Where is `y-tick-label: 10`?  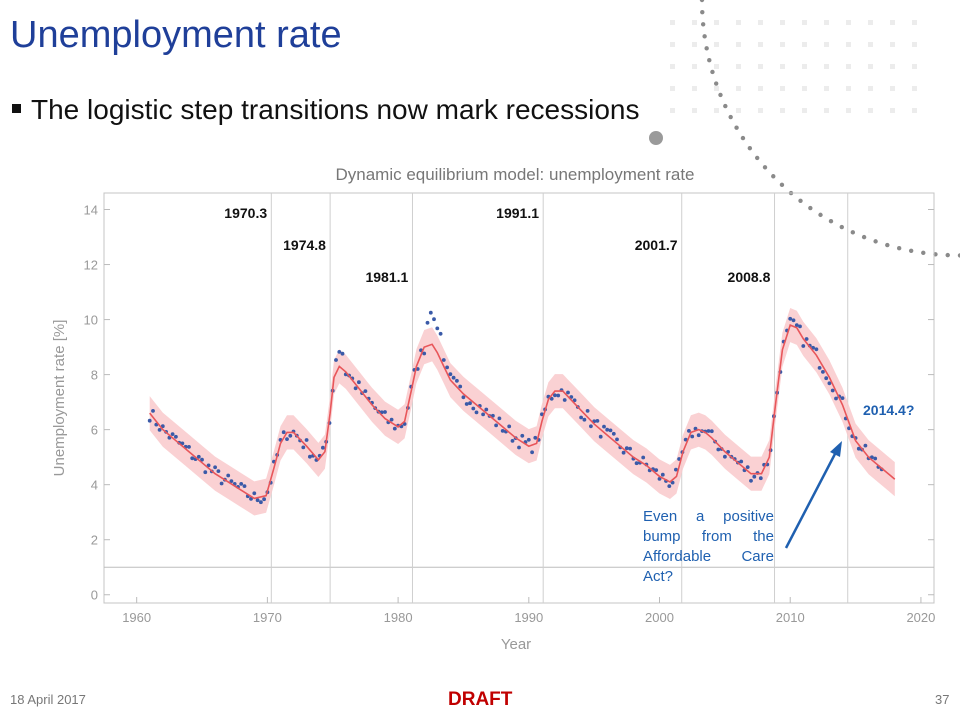
y-tick-label: 10 is located at coordinates (91, 320).